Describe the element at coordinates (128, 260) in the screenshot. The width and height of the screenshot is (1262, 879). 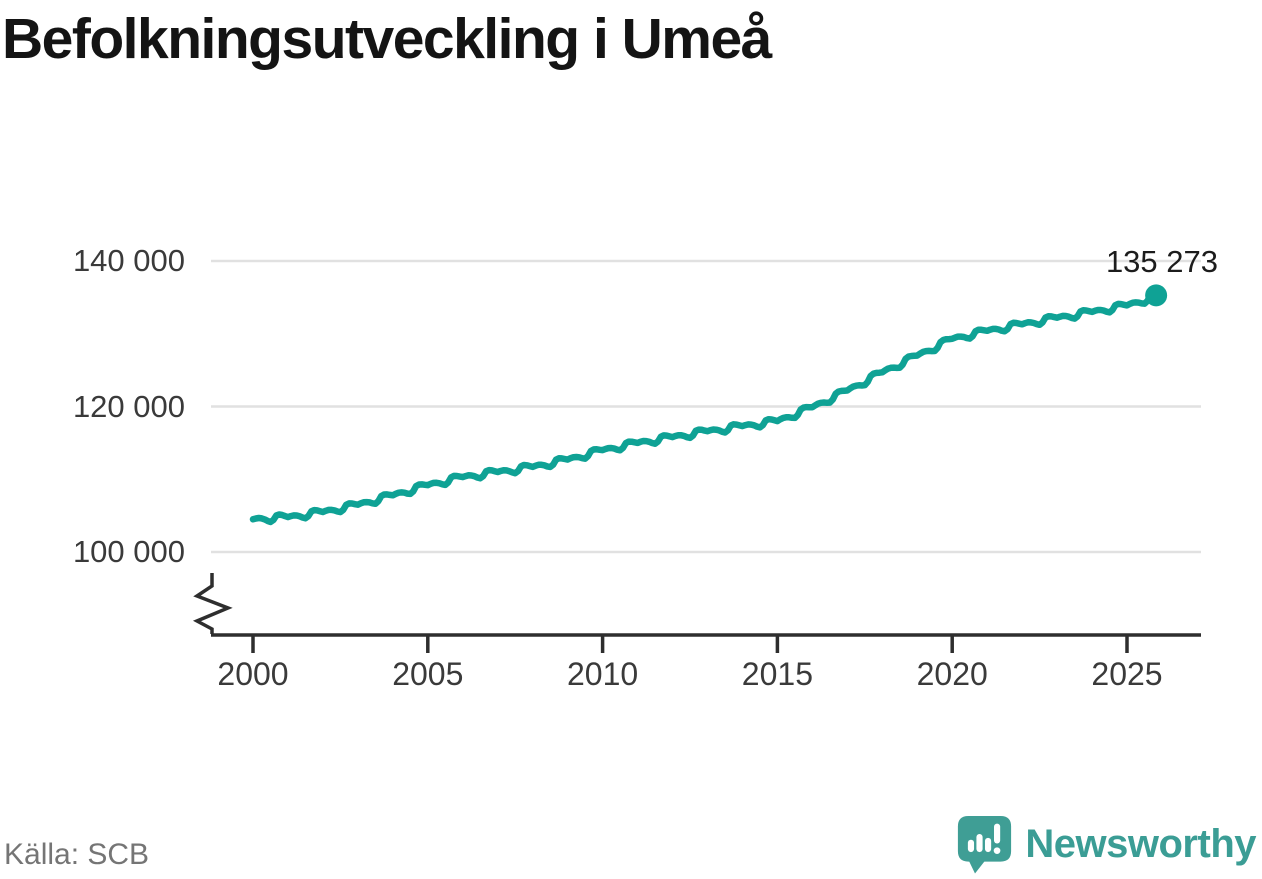
I see `y-tick-label: 140 000` at that location.